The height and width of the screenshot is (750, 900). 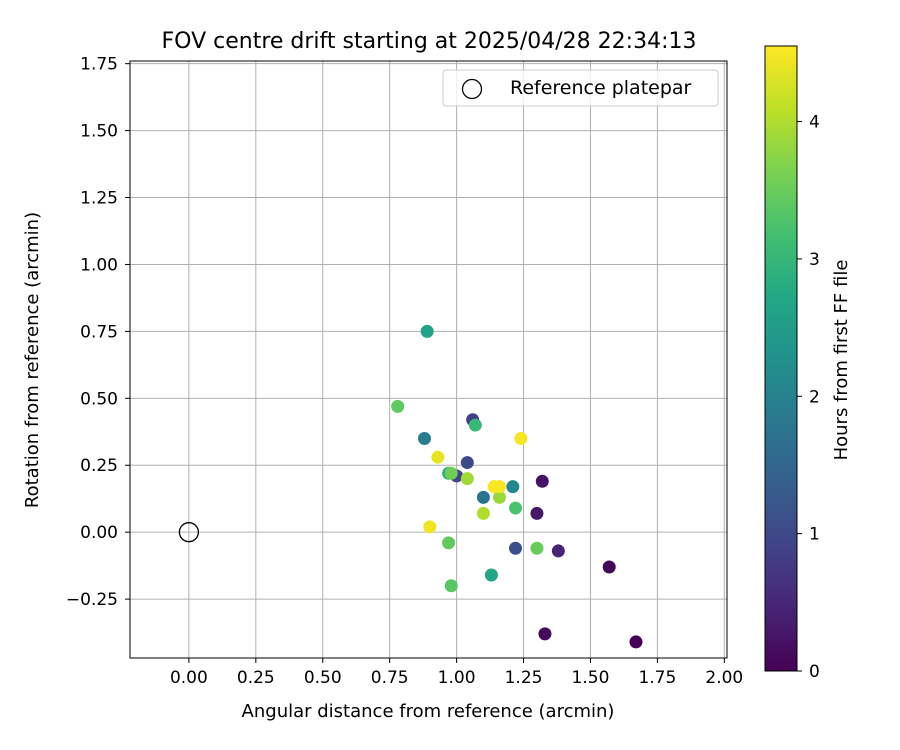 What do you see at coordinates (99, 132) in the screenshot?
I see `y-tick-label: 1.50` at bounding box center [99, 132].